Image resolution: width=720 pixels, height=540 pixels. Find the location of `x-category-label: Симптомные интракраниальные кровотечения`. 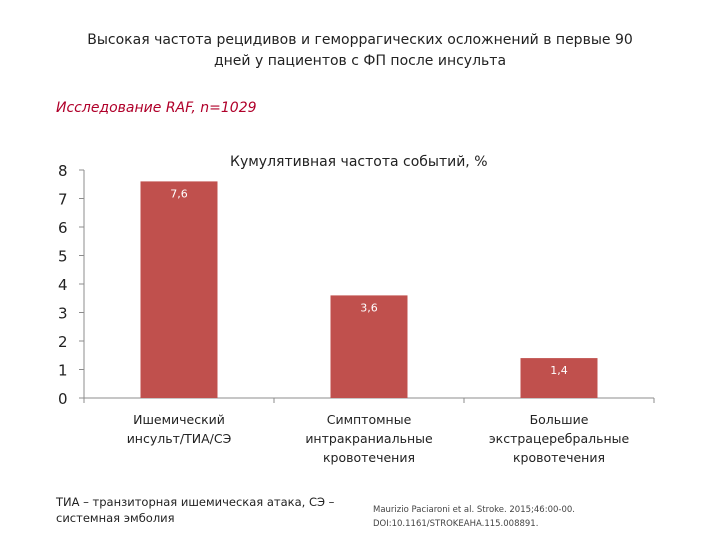

x-category-label: Симптомные интракраниальные кровотечения is located at coordinates (369, 438).